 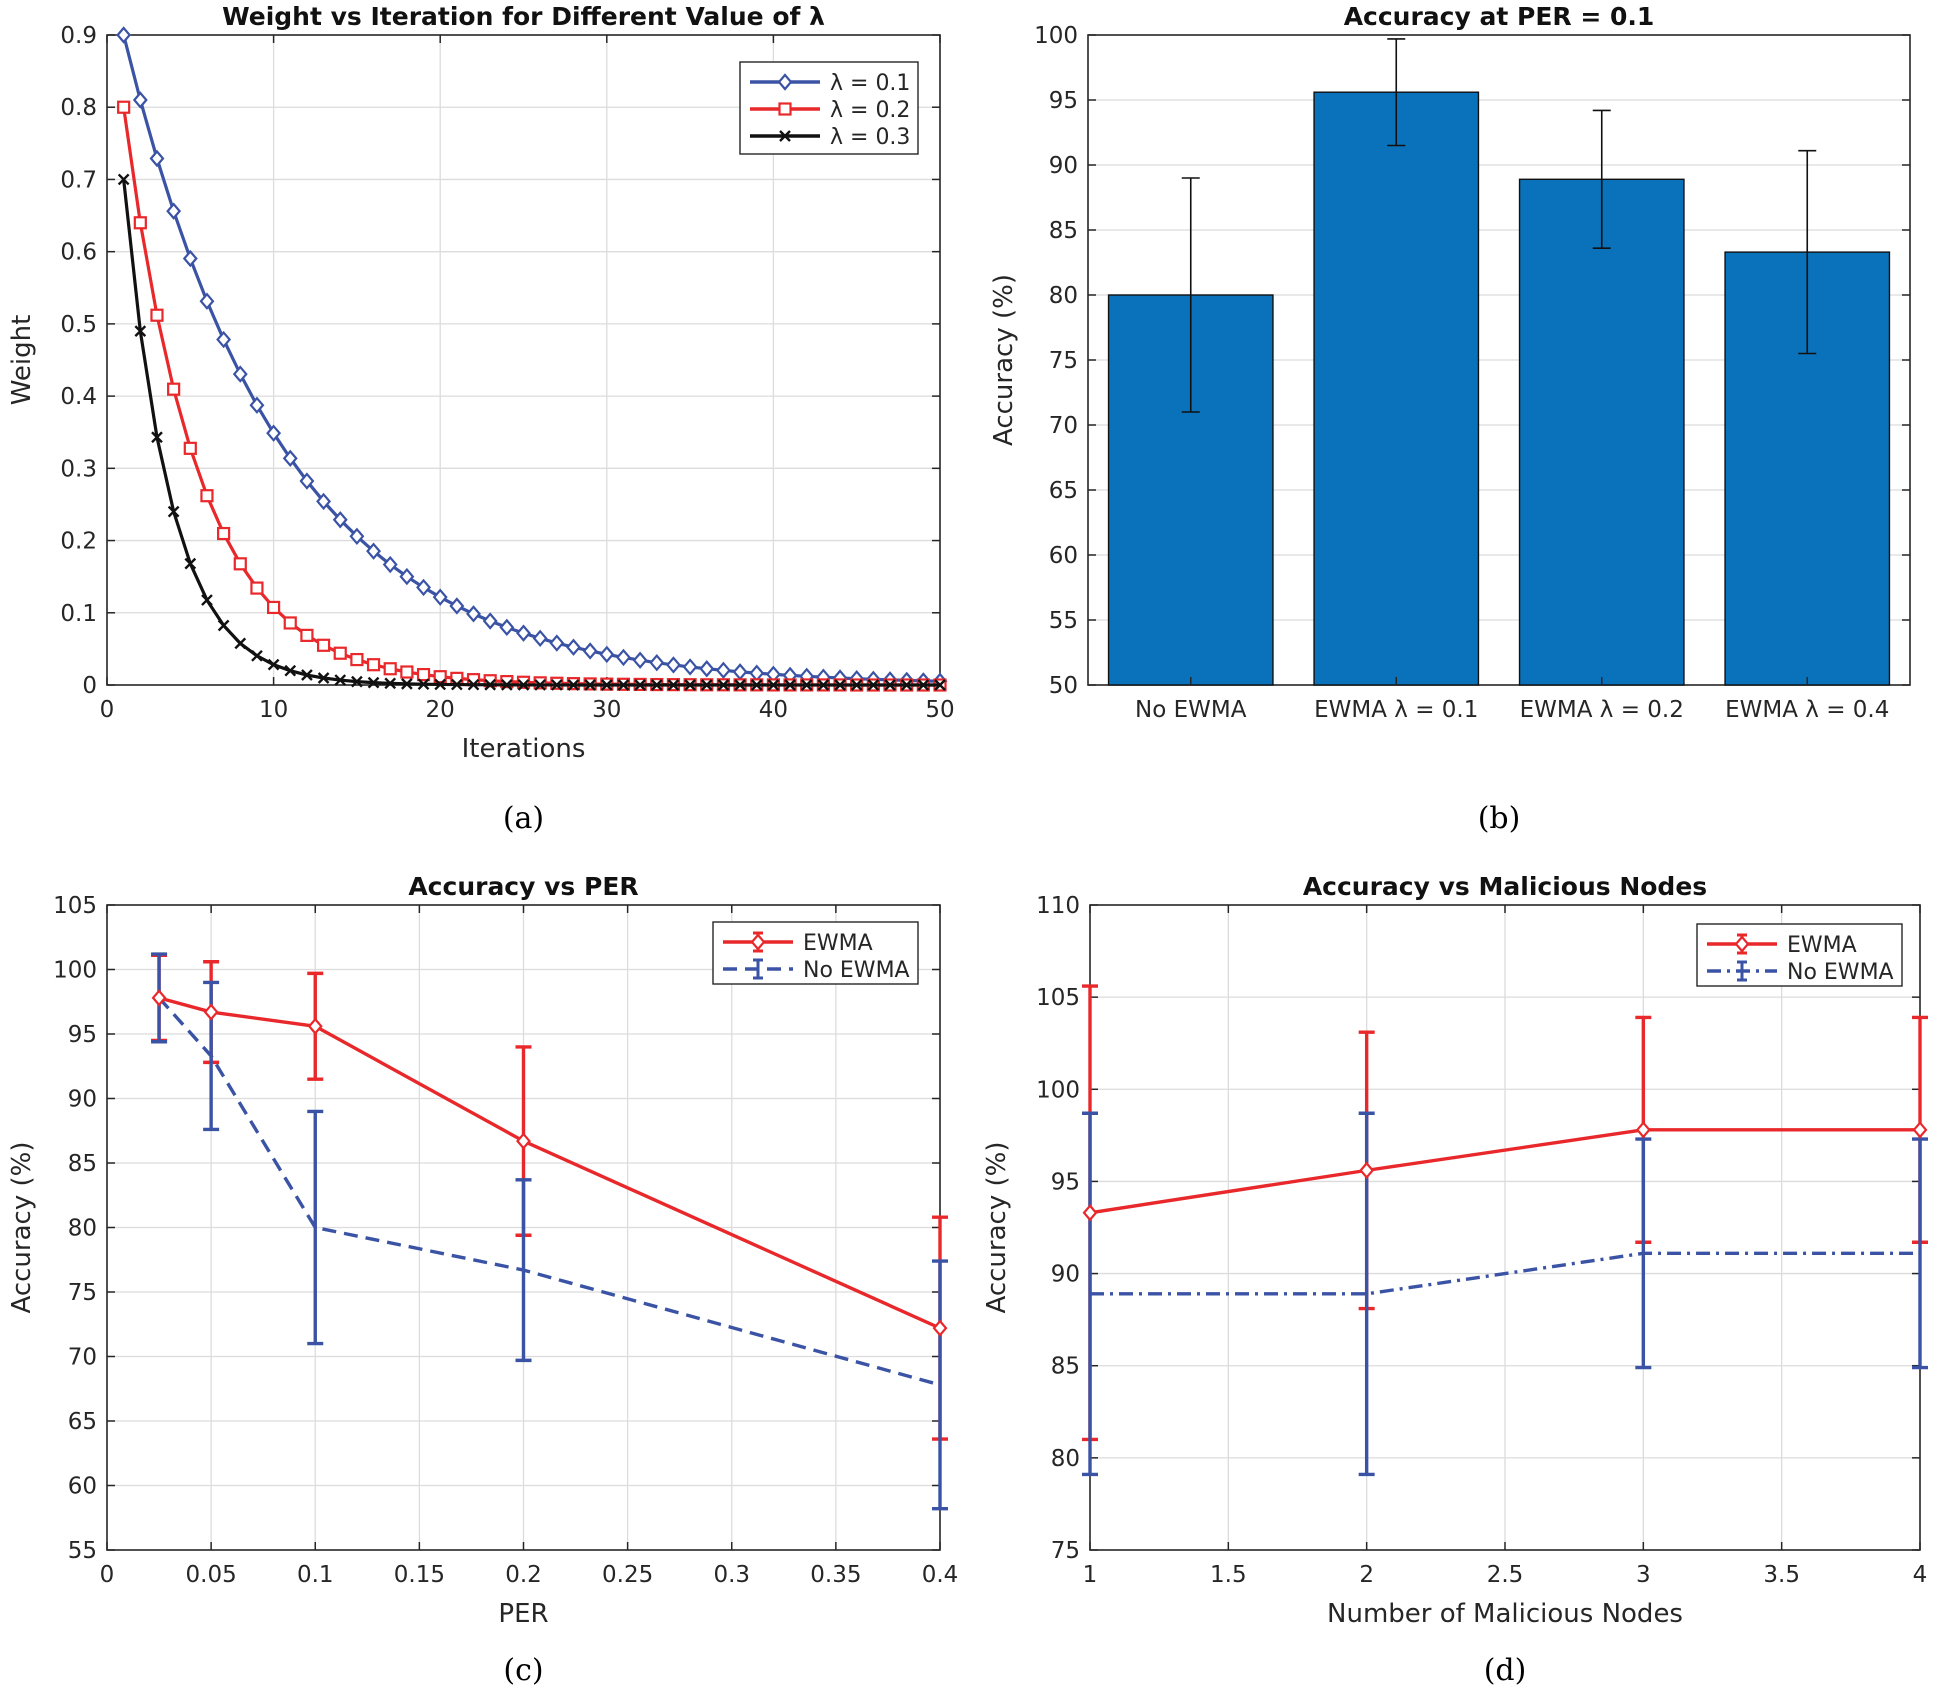 I want to click on x-tick-label: 20, so click(x=440, y=710).